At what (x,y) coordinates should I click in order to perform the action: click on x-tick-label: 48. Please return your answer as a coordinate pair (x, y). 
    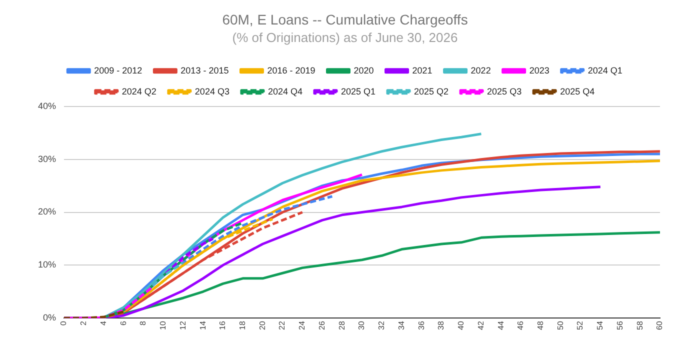
    Looking at the image, I should click on (541, 325).